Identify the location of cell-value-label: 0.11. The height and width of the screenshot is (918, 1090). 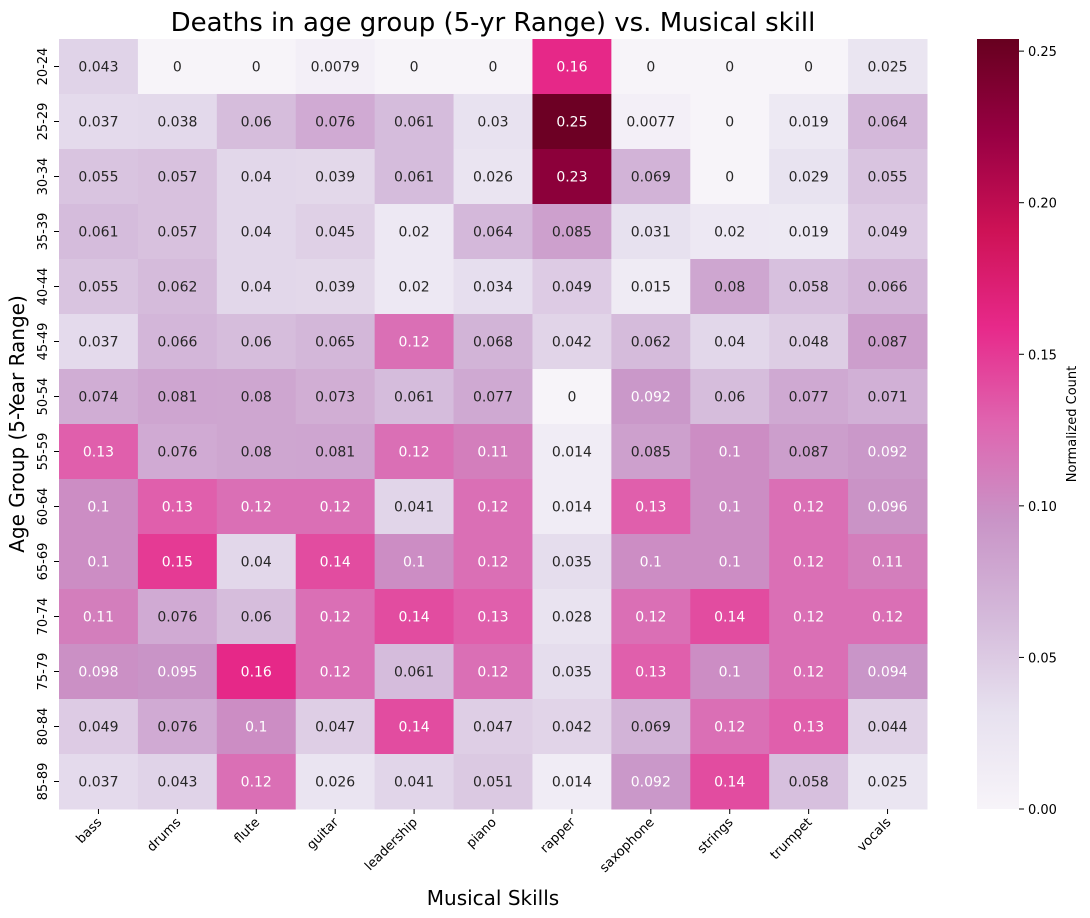
(887, 563).